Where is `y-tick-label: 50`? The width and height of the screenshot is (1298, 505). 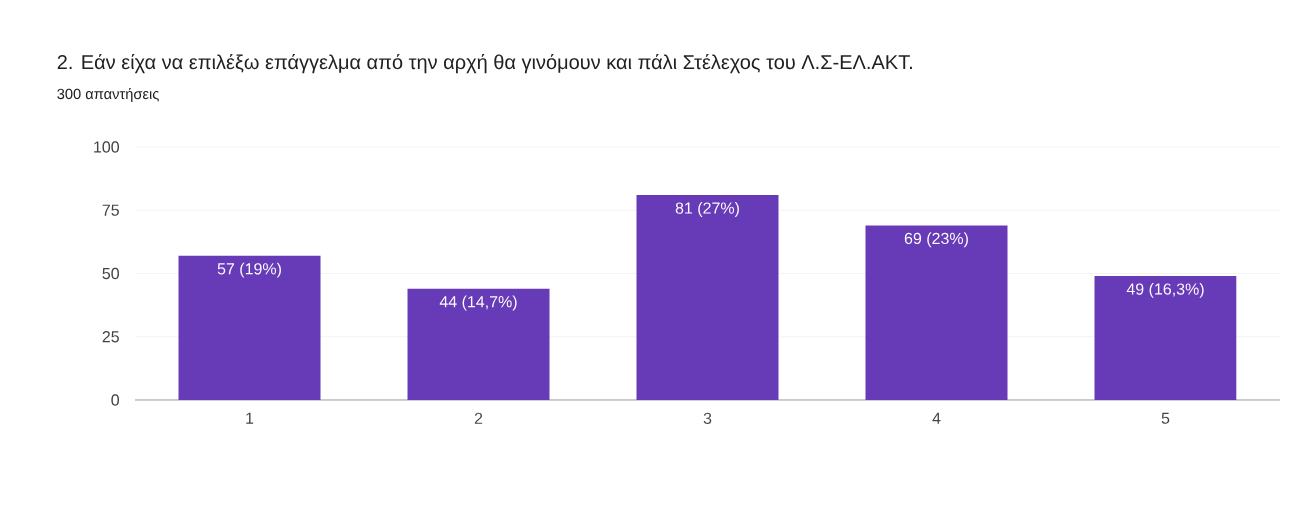
y-tick-label: 50 is located at coordinates (111, 273).